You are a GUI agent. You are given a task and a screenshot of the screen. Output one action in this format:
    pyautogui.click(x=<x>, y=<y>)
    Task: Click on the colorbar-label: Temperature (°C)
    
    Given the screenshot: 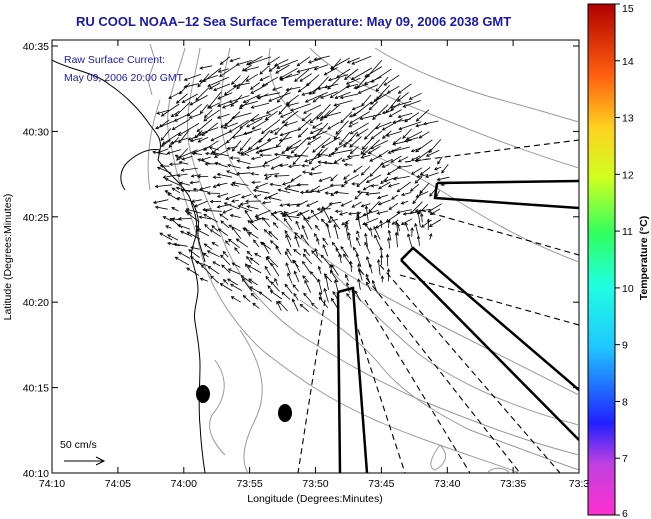 What is the action you would take?
    pyautogui.click(x=644, y=258)
    